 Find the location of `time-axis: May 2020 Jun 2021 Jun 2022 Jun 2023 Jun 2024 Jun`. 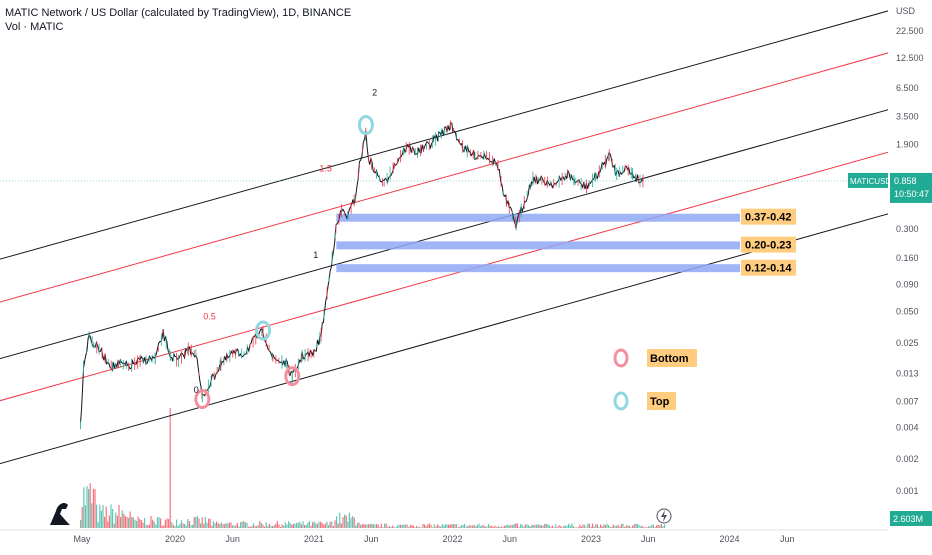

time-axis: May 2020 Jun 2021 Jun 2022 Jun 2023 Jun 2024 Jun is located at coordinates (433, 539).